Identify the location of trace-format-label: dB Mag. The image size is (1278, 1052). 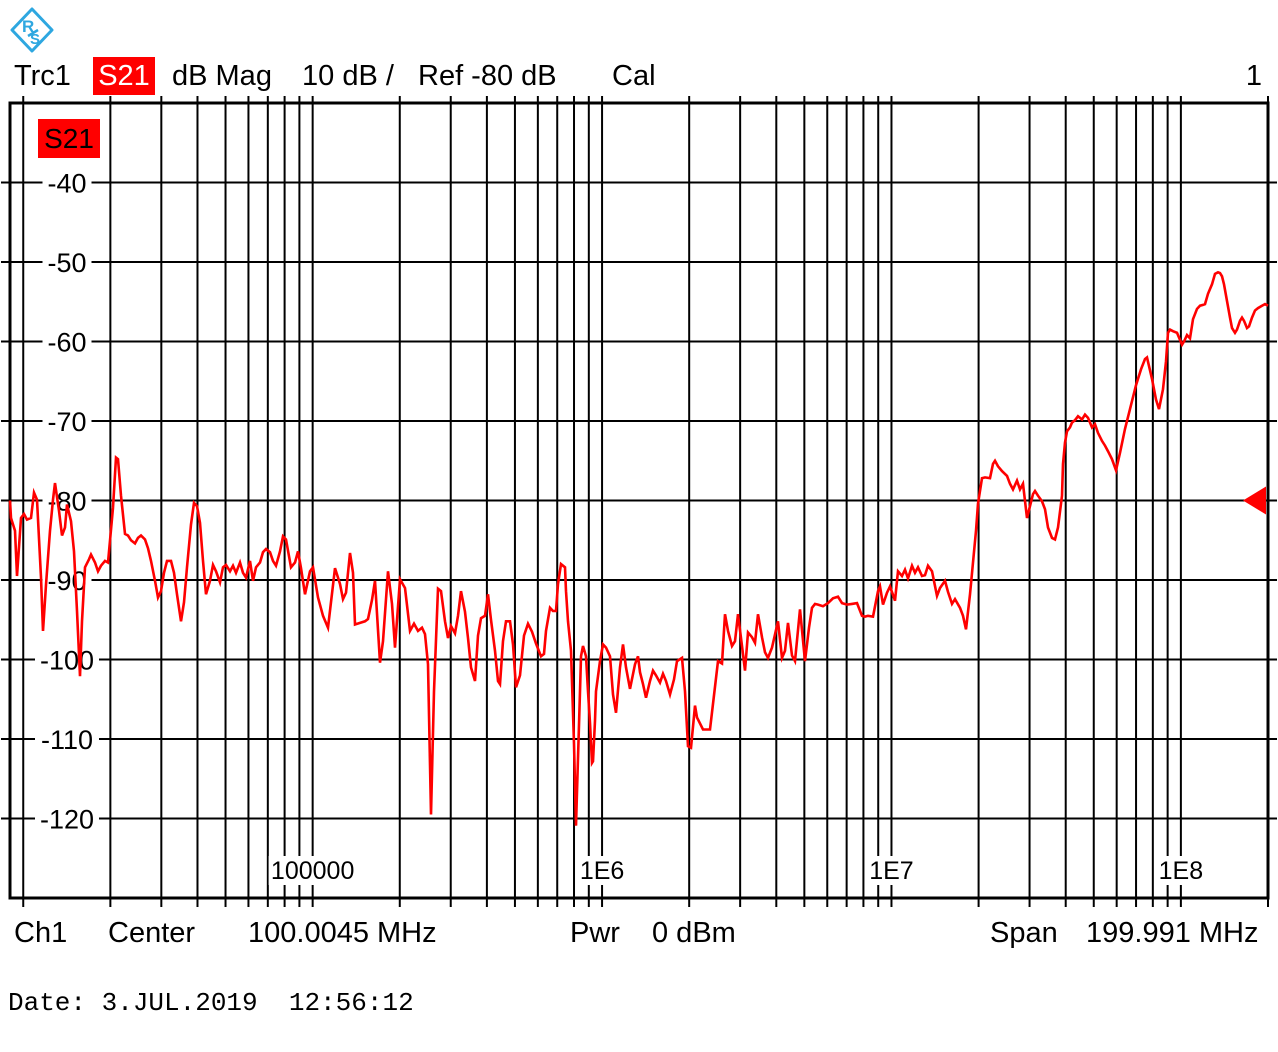
(222, 76).